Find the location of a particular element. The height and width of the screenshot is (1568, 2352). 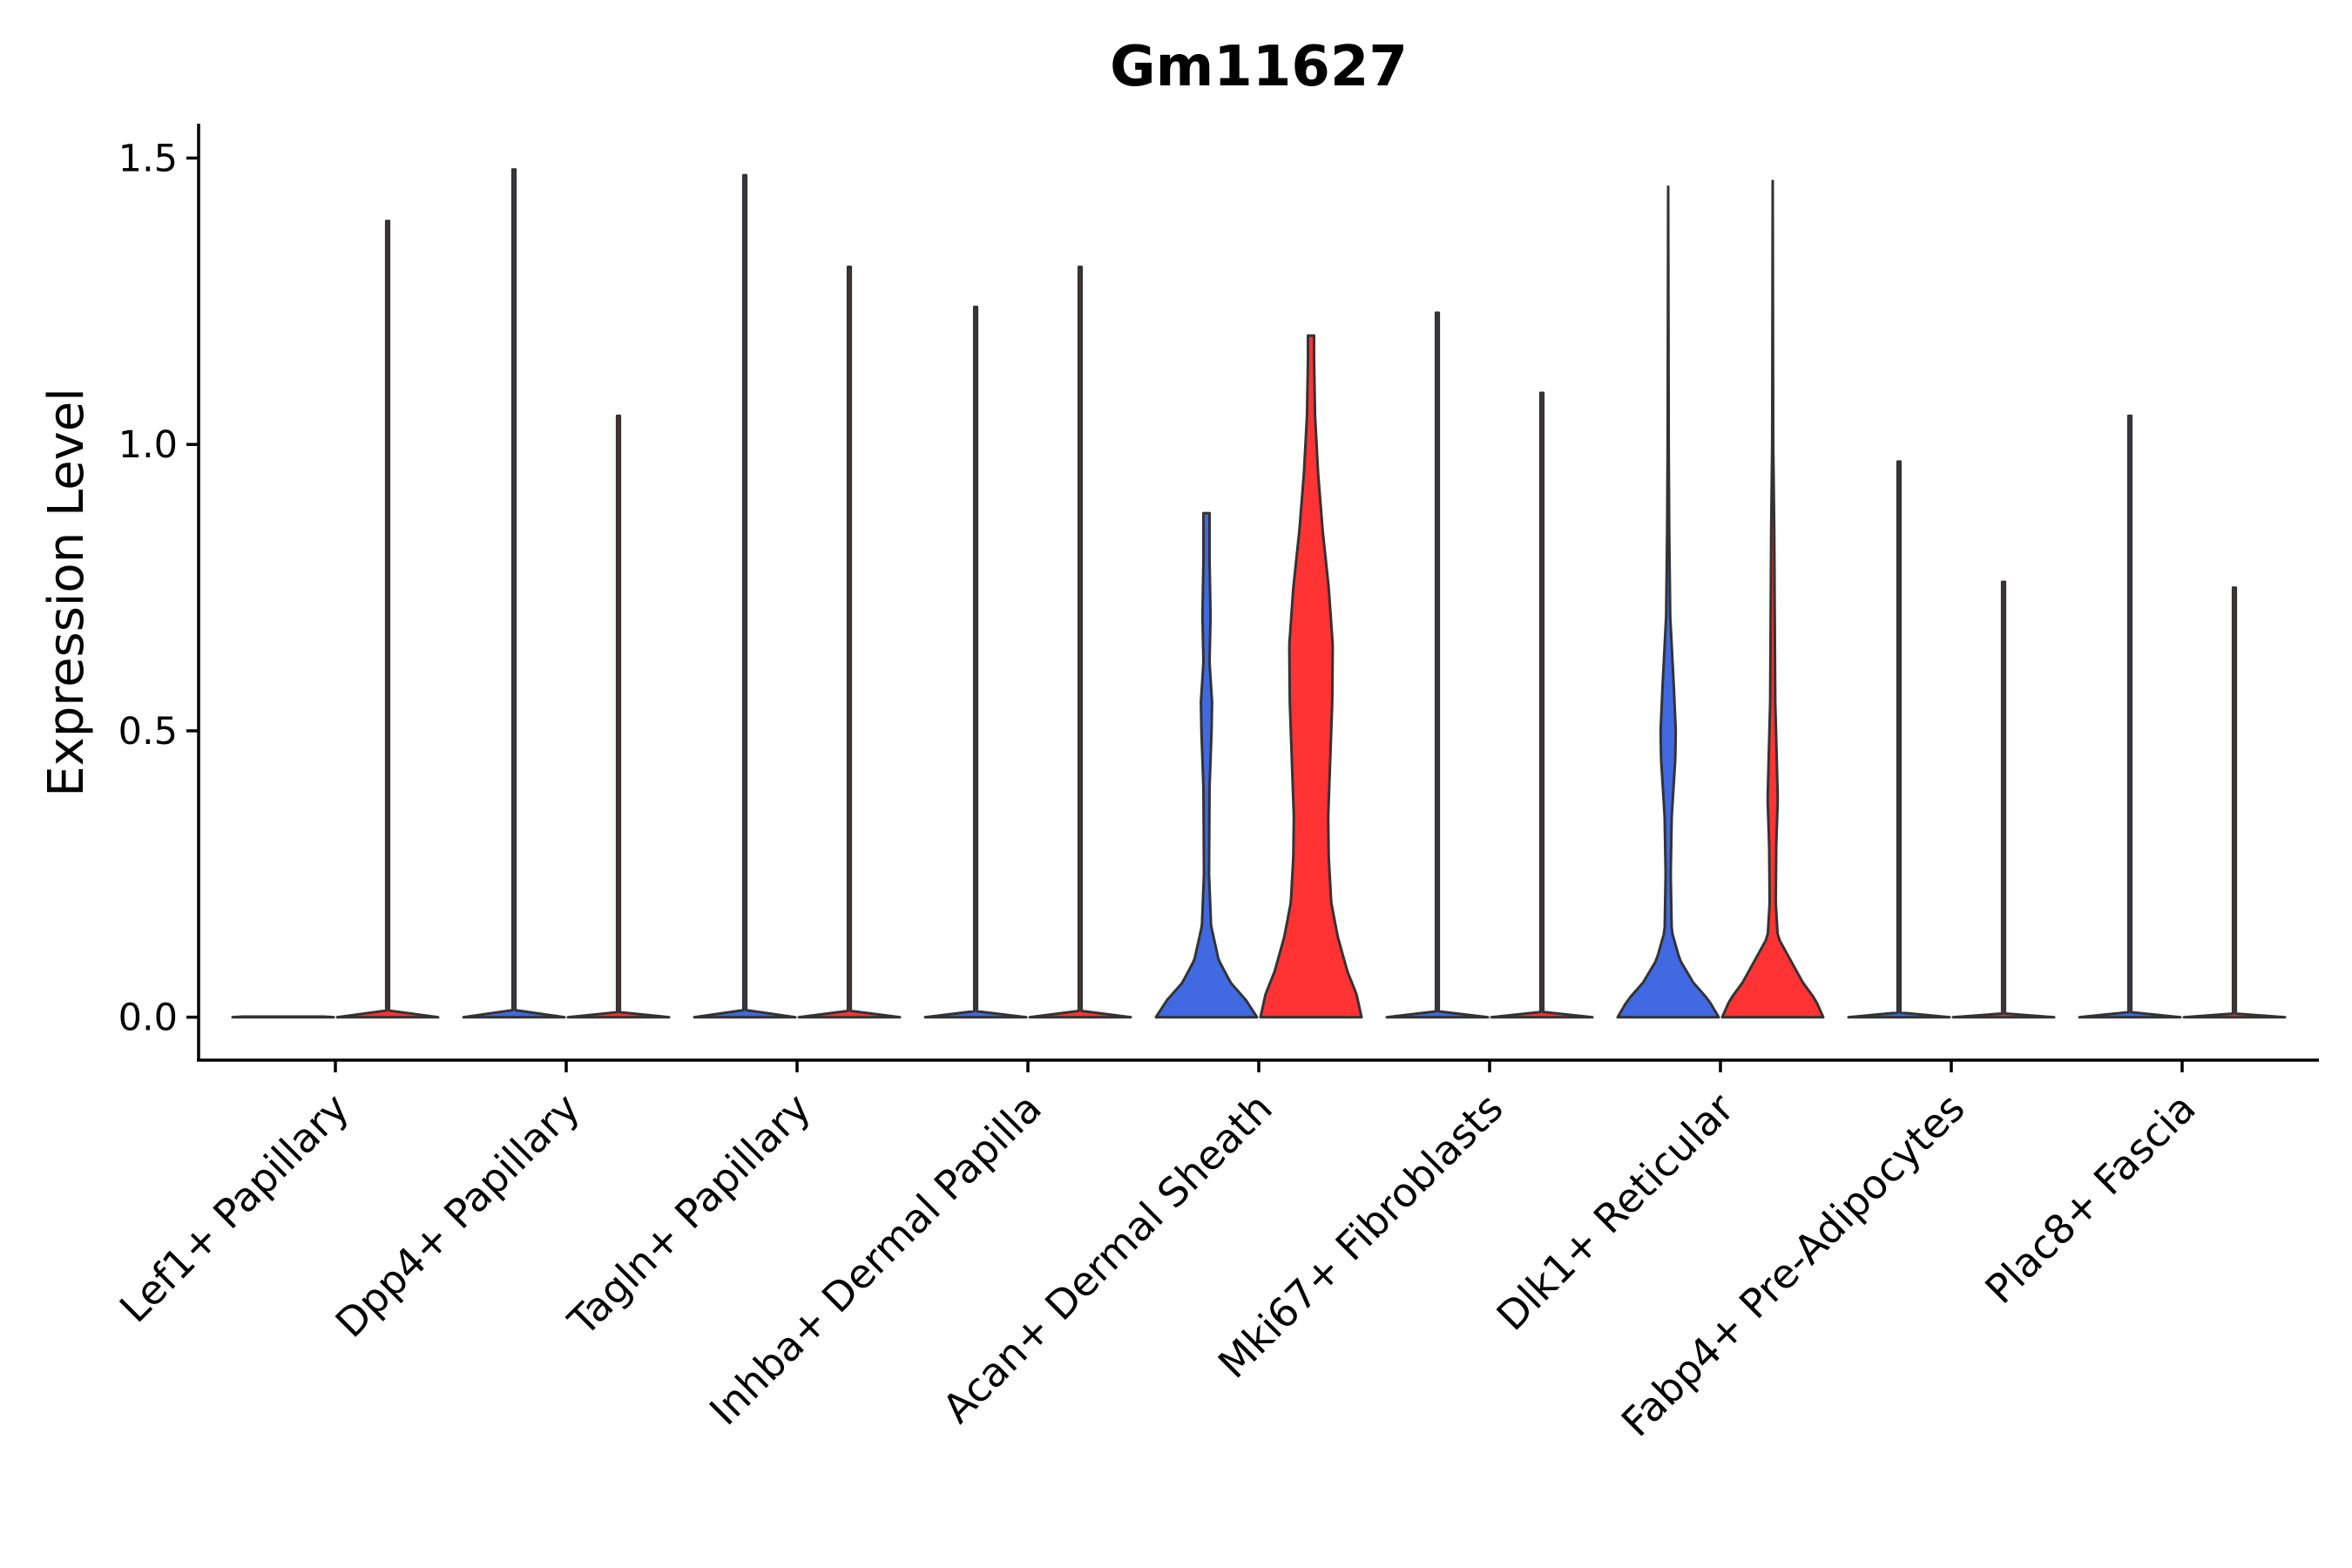

x-tick-label: Lef1+ Papillary is located at coordinates (235, 1208).